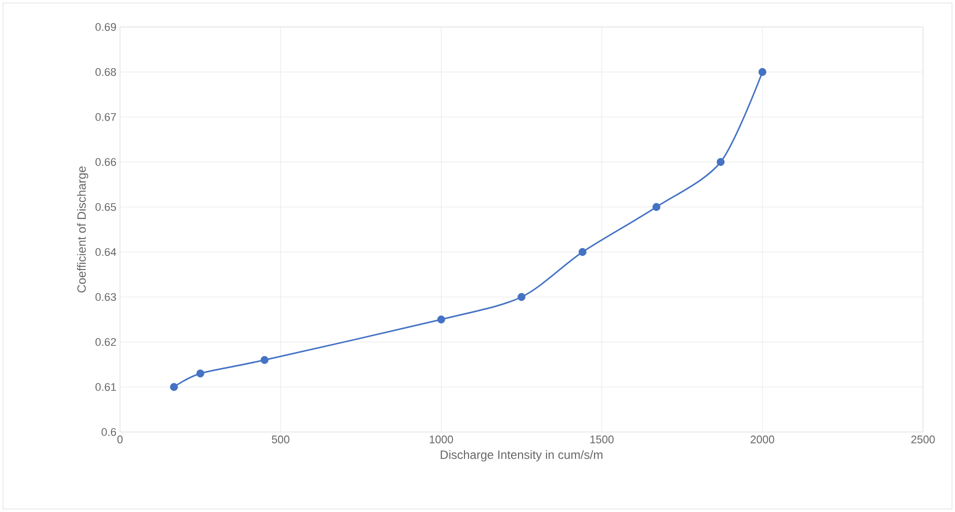 This screenshot has width=955, height=512. What do you see at coordinates (762, 440) in the screenshot?
I see `x-tick-label: 2000` at bounding box center [762, 440].